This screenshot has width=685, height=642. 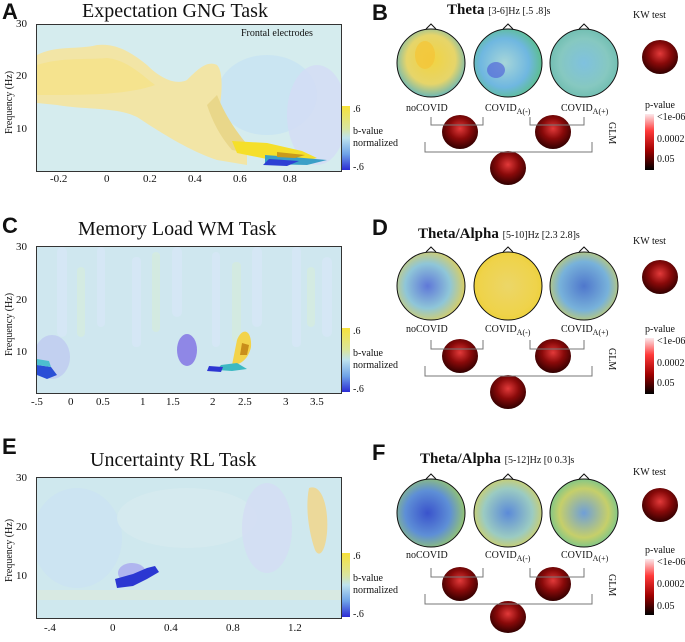 What do you see at coordinates (233, 628) in the screenshot?
I see `xtick-e: 0.8` at bounding box center [233, 628].